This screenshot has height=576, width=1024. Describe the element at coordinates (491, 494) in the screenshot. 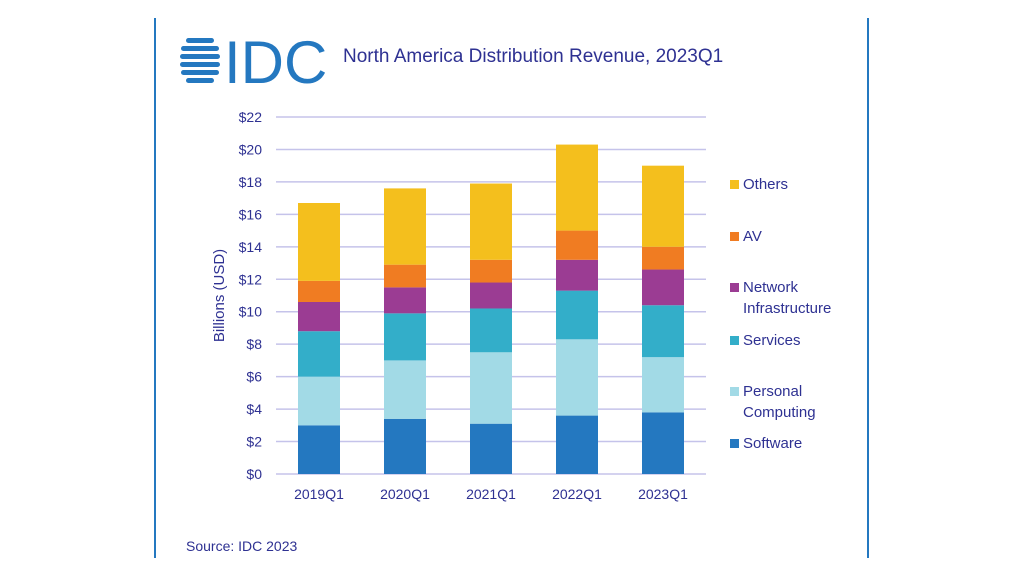

I see `x-tick-label: 2021Q1` at that location.